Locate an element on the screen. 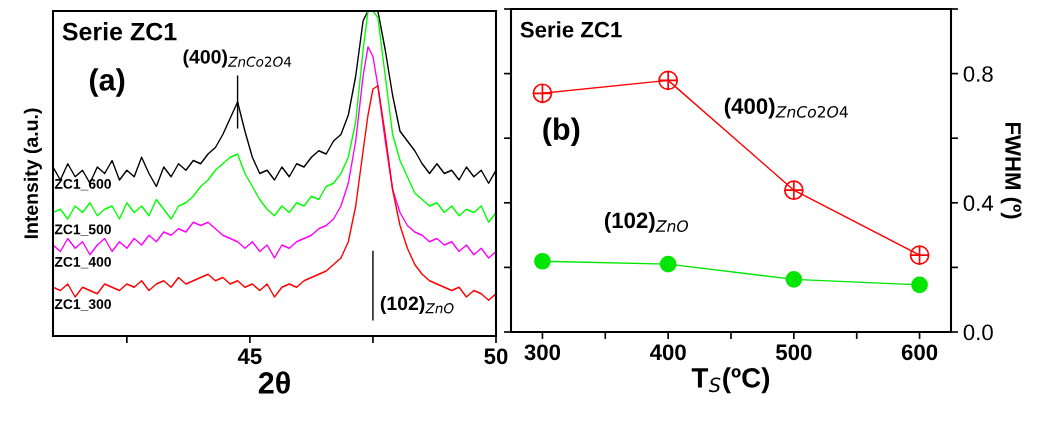  x-tick-label: 300 is located at coordinates (542, 352).